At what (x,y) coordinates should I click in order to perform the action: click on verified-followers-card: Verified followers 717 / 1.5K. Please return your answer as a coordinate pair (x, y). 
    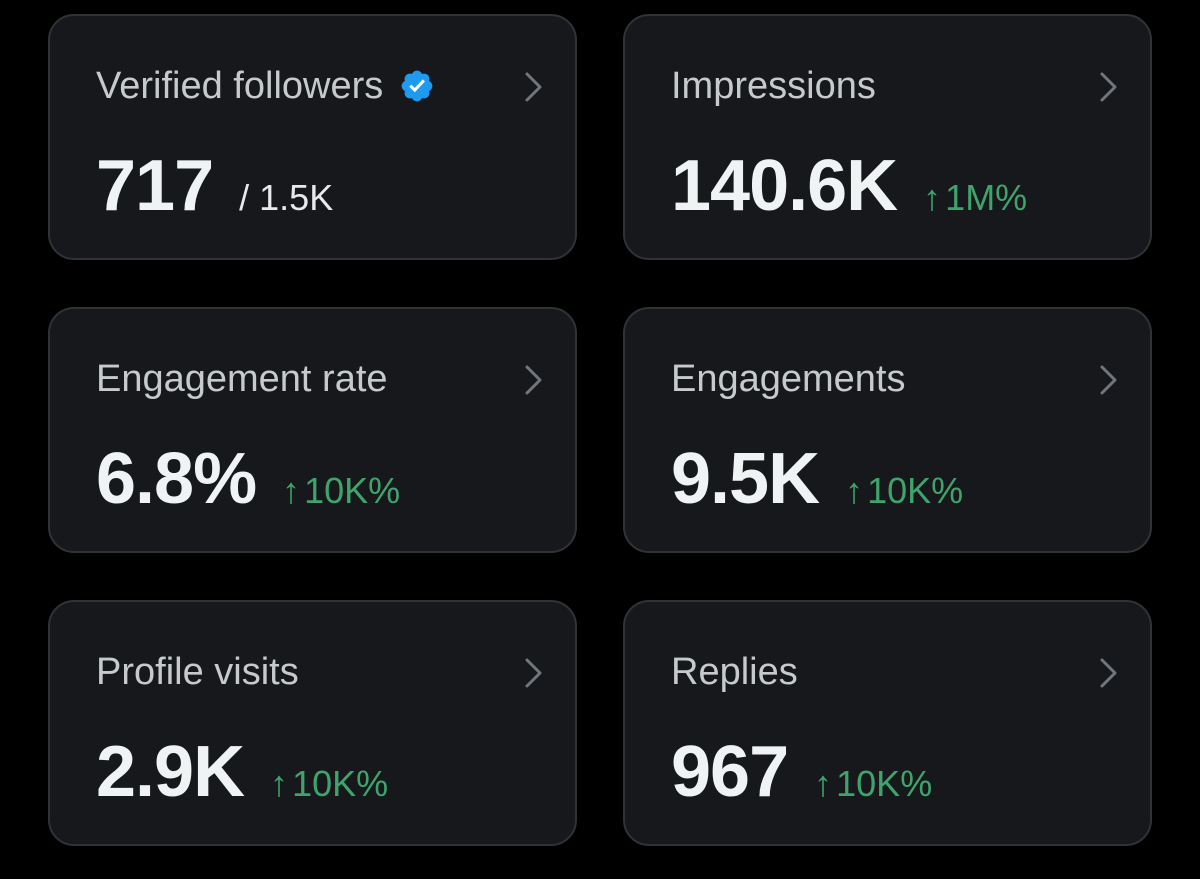
    Looking at the image, I should click on (312, 137).